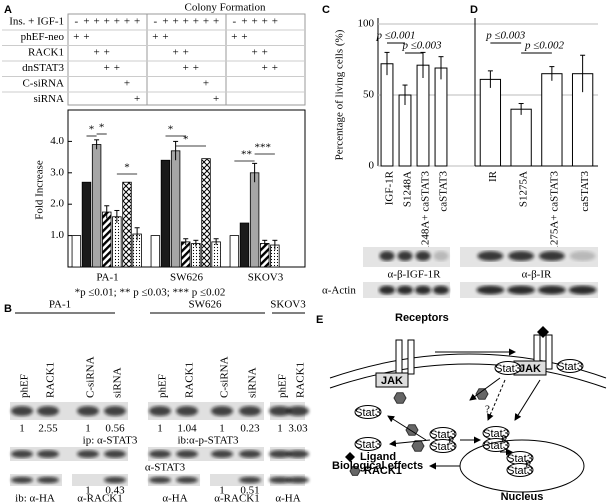 The image size is (608, 502). I want to click on significance: **, so click(246, 155).